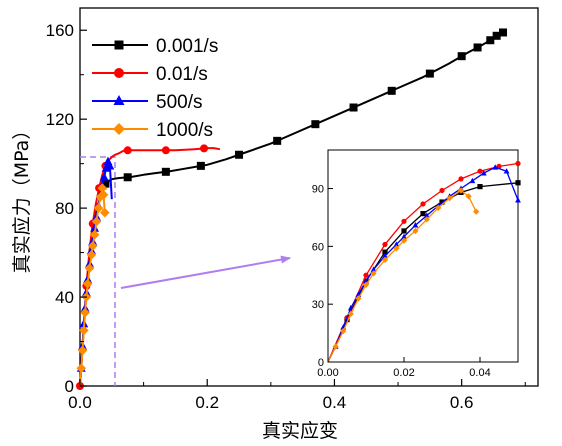  What do you see at coordinates (69, 386) in the screenshot?
I see `y-tick-label: 0` at bounding box center [69, 386].